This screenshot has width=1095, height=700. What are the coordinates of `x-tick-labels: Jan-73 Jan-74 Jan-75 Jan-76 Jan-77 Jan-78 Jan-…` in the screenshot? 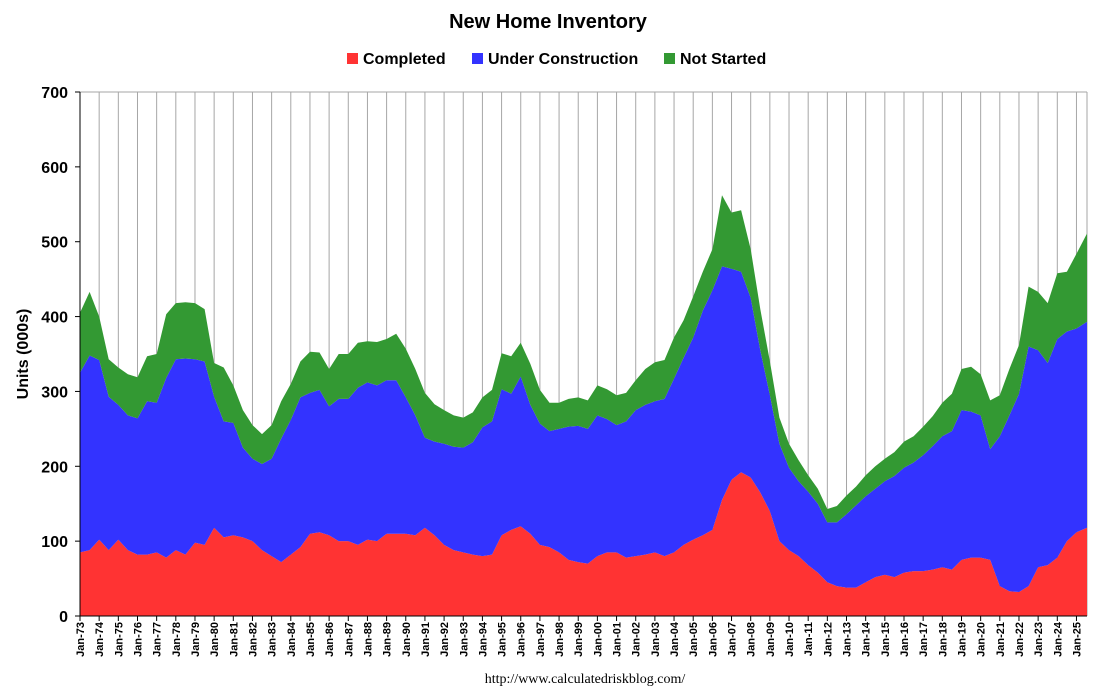 It's located at (579, 639).